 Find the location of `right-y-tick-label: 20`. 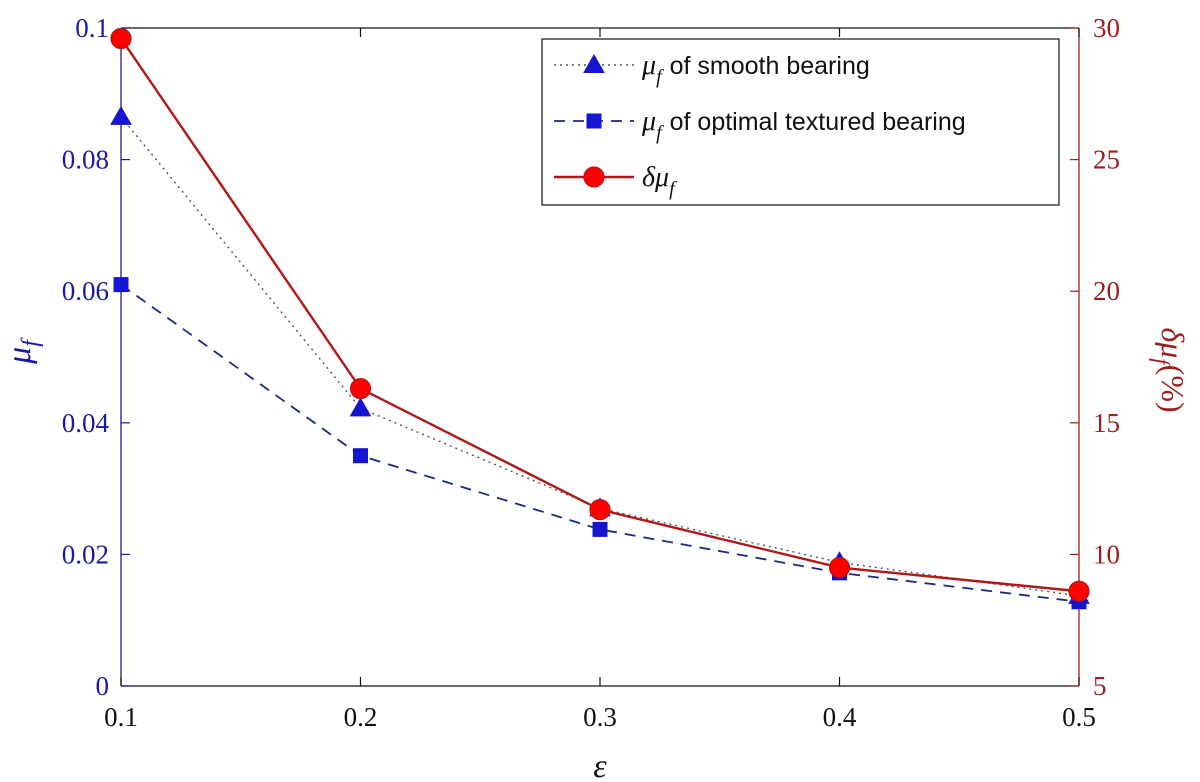

right-y-tick-label: 20 is located at coordinates (1106, 291).